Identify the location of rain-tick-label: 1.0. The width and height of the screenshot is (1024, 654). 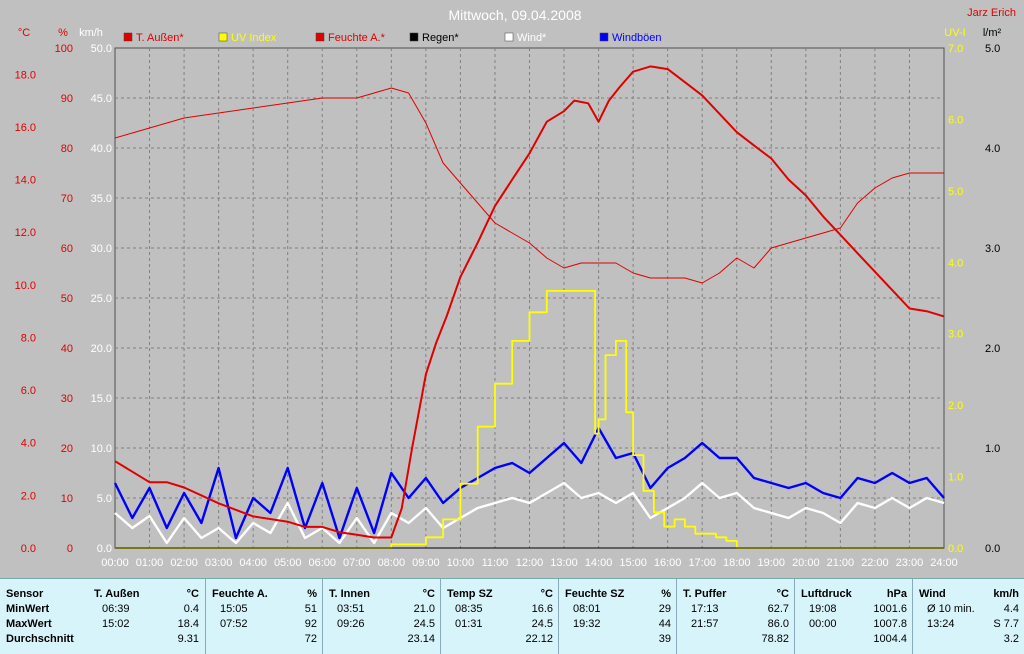
(992, 449).